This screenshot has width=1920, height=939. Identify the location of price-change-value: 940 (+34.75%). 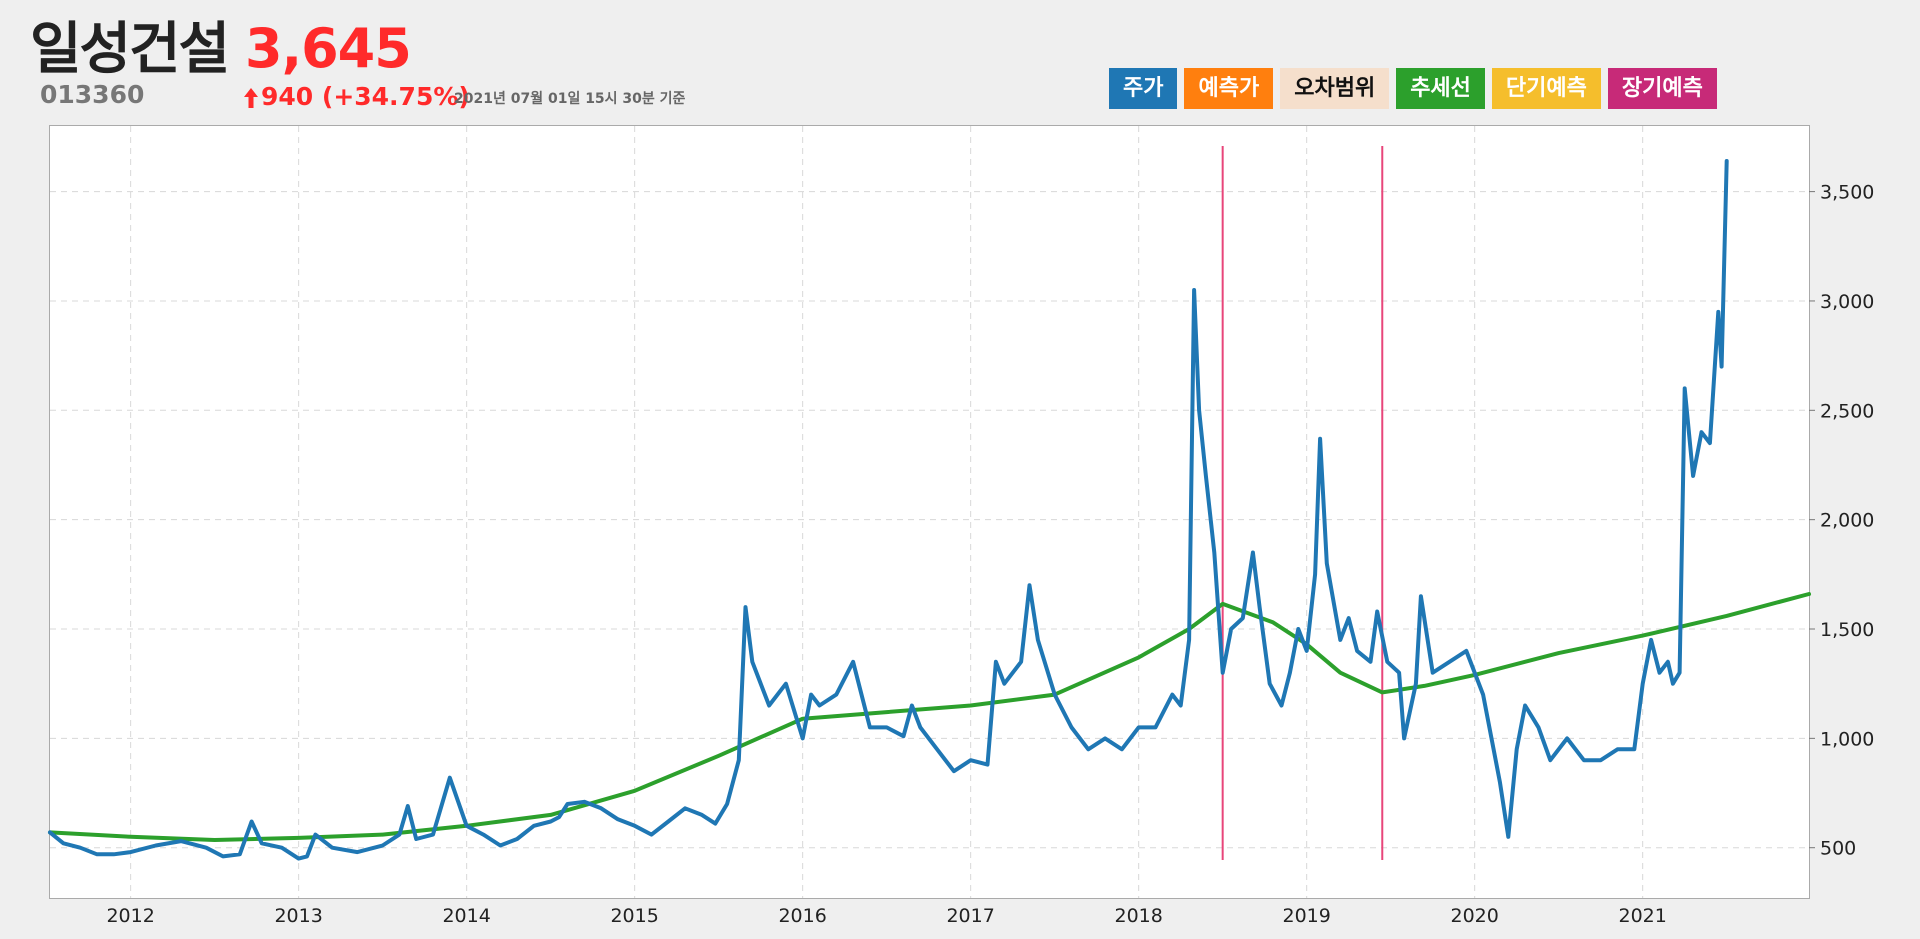
(365, 96).